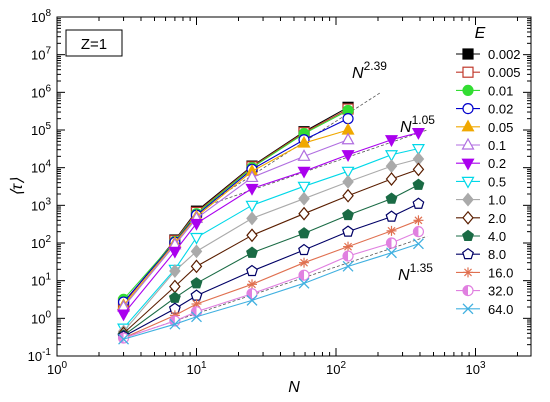 This screenshot has height=402, width=550. I want to click on panel-label: Z=1, so click(94, 44).